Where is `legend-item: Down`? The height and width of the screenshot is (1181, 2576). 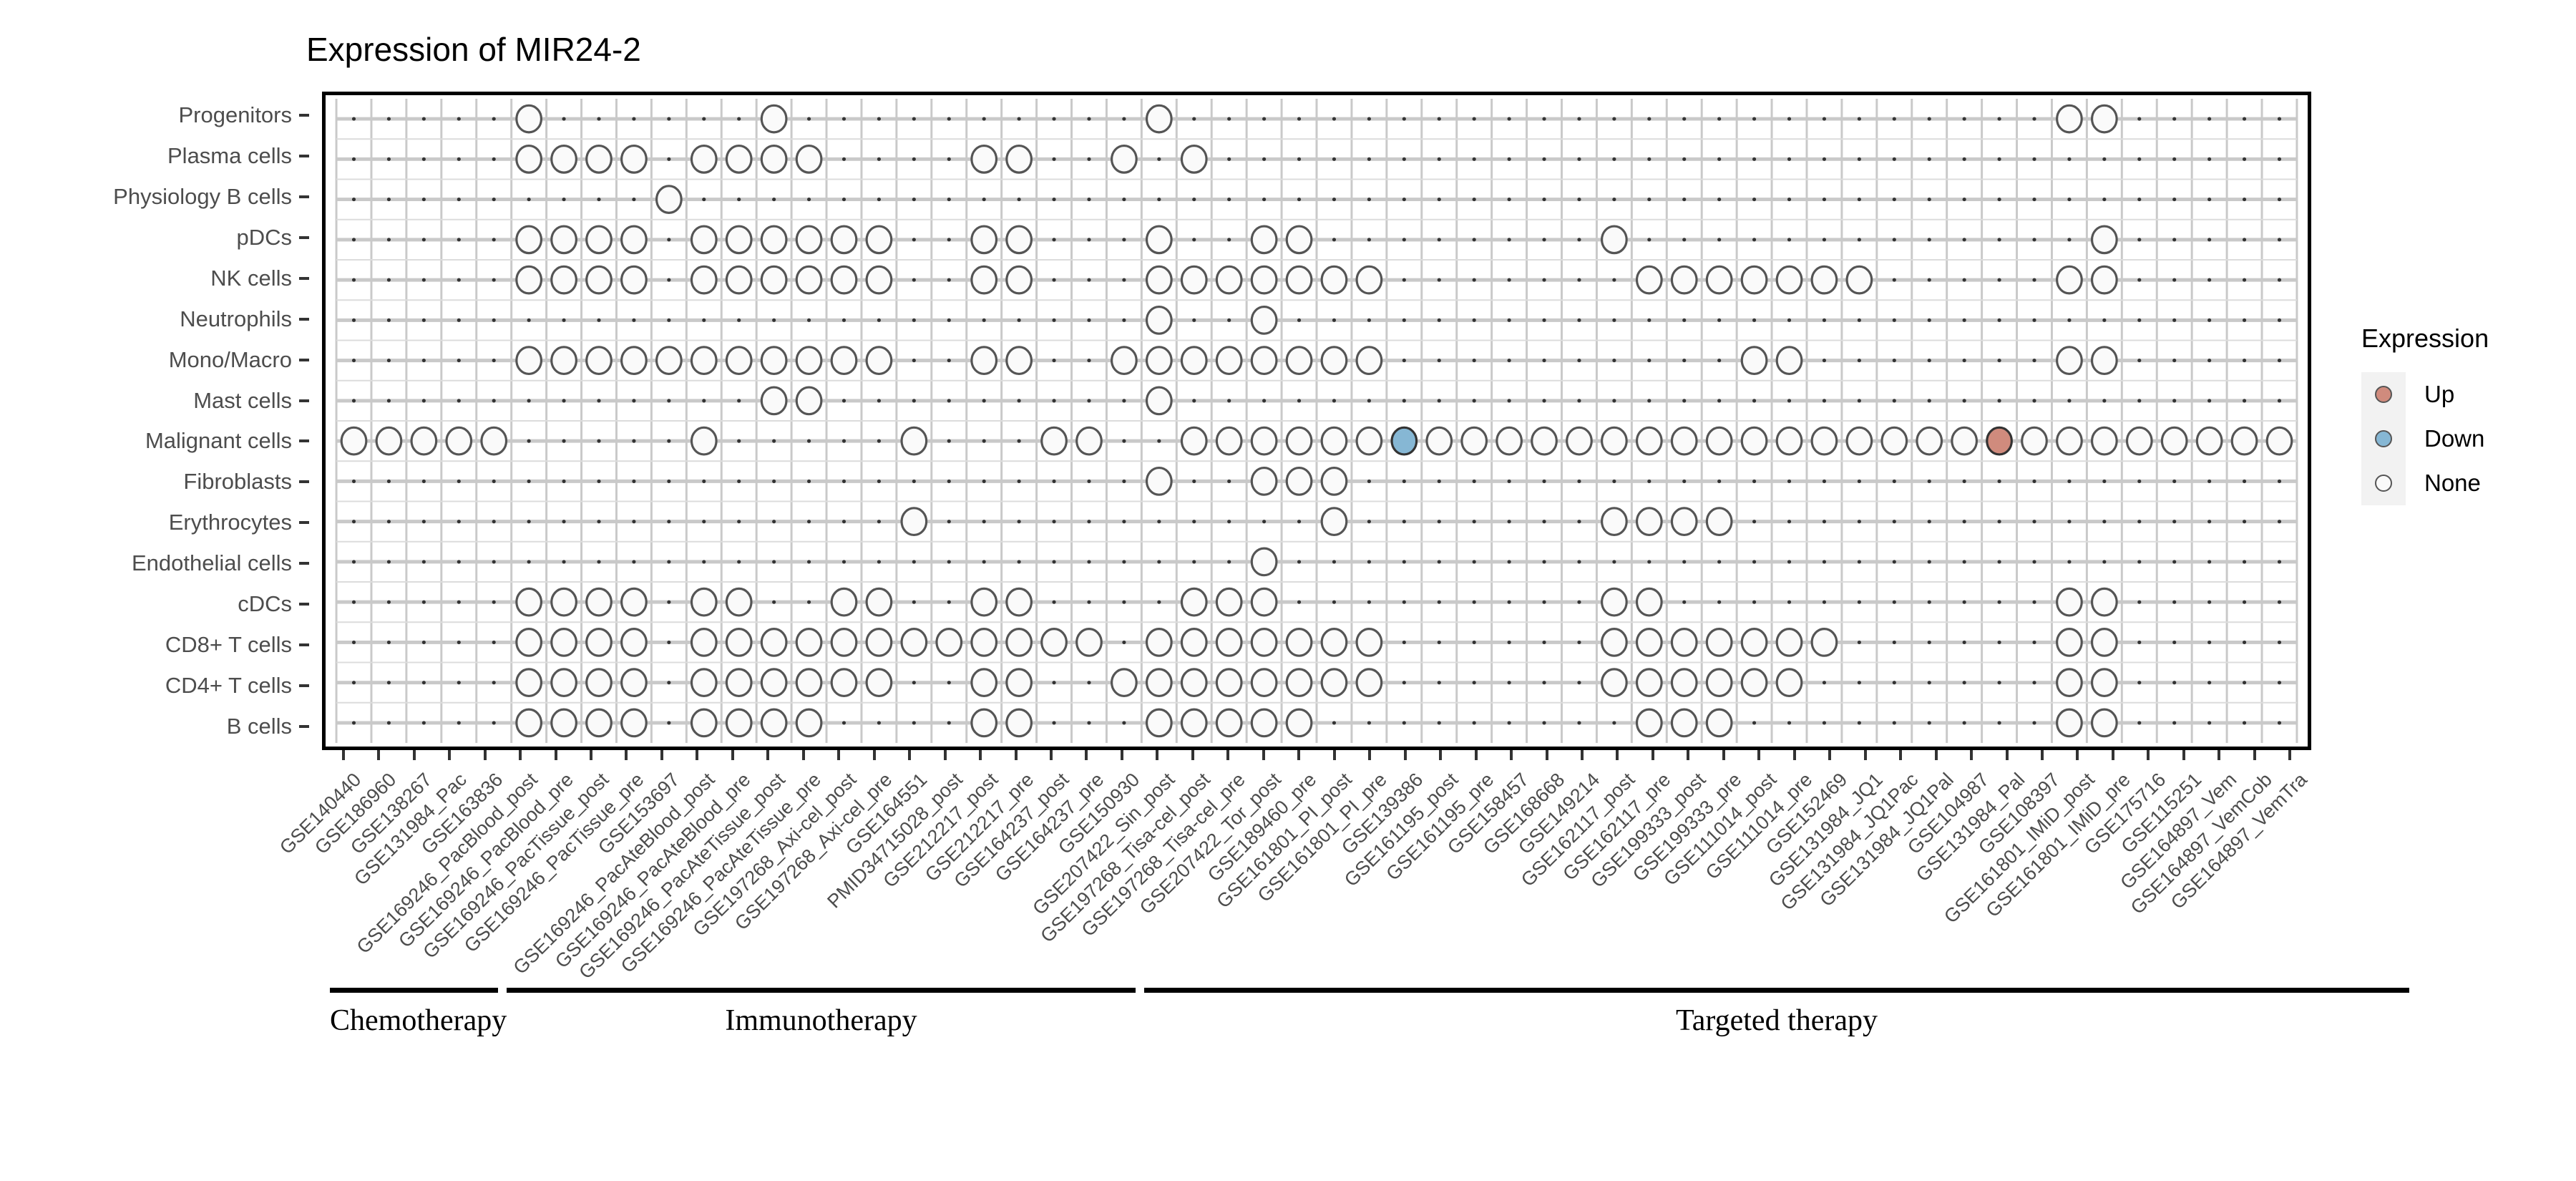
legend-item: Down is located at coordinates (2465, 439).